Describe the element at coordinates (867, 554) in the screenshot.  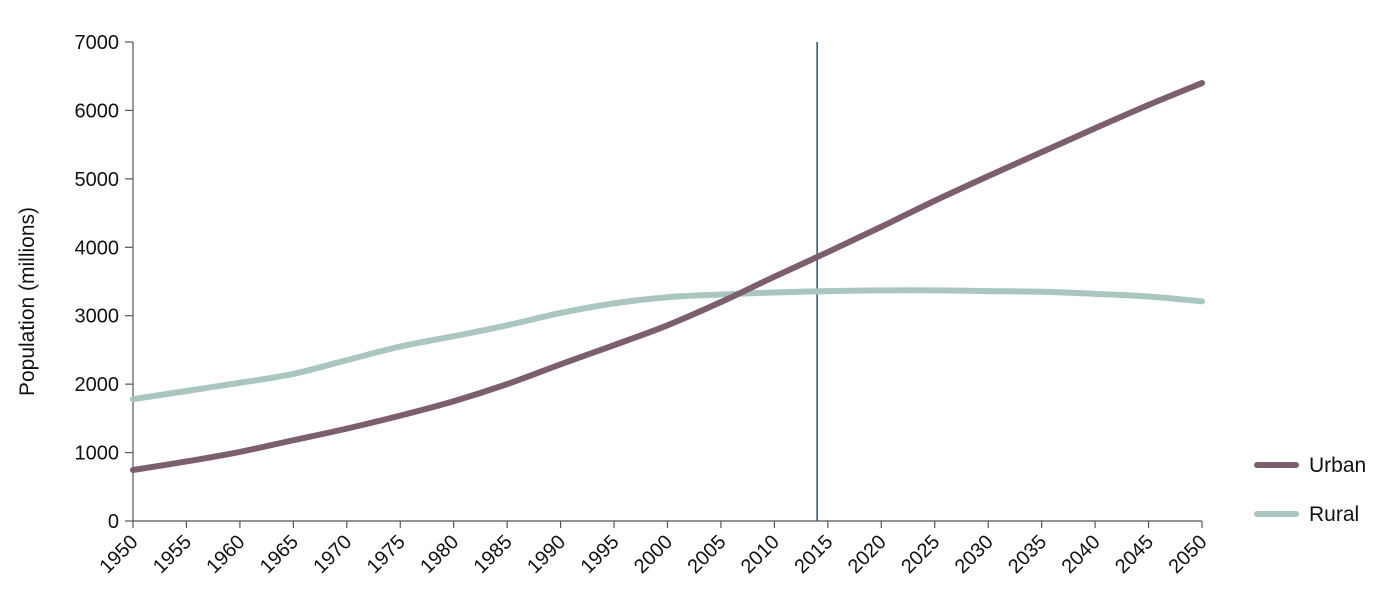
I see `x-tick-label: 2020` at that location.